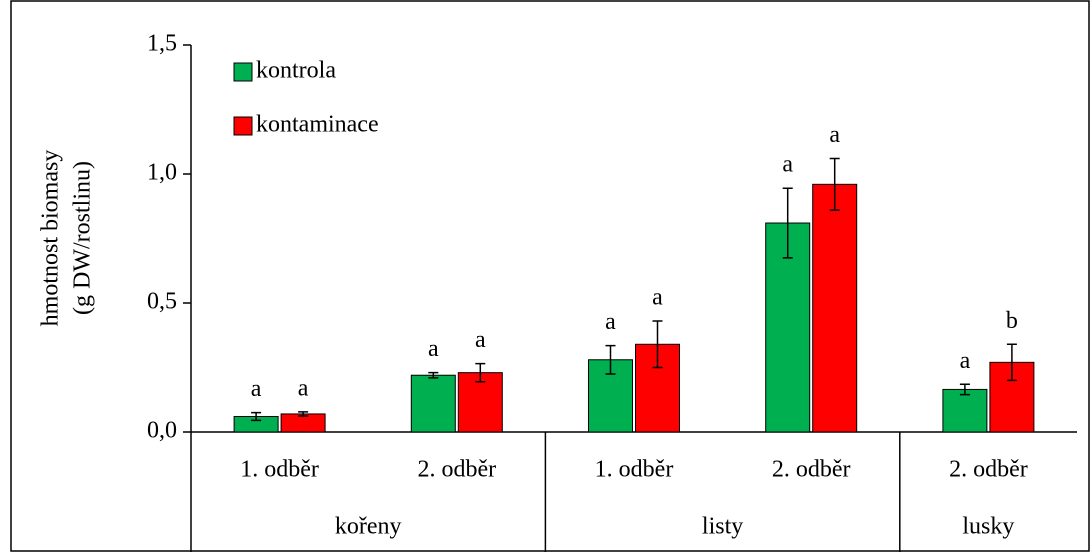 This screenshot has width=1091, height=552. What do you see at coordinates (162, 44) in the screenshot?
I see `y-tick-label: 1,5` at bounding box center [162, 44].